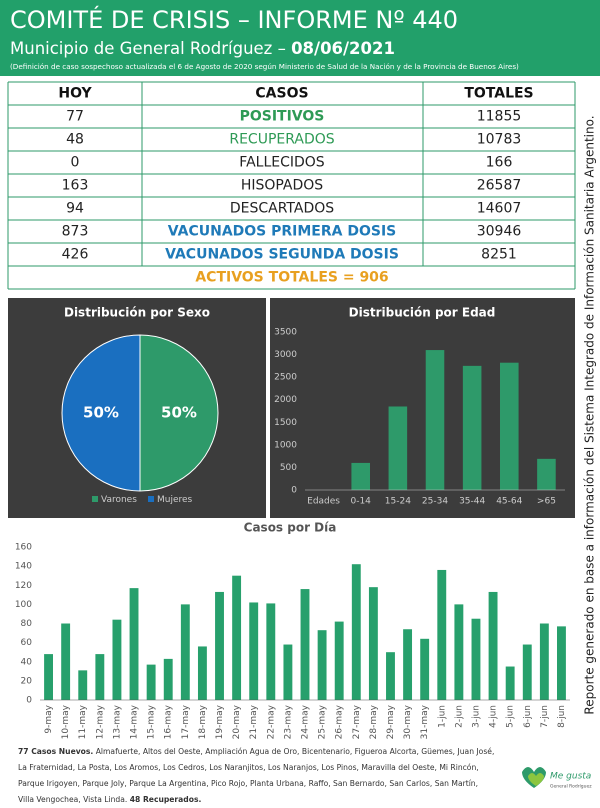 This screenshot has width=600, height=808. What do you see at coordinates (343, 48) in the screenshot?
I see `date: 08/06/2021` at bounding box center [343, 48].